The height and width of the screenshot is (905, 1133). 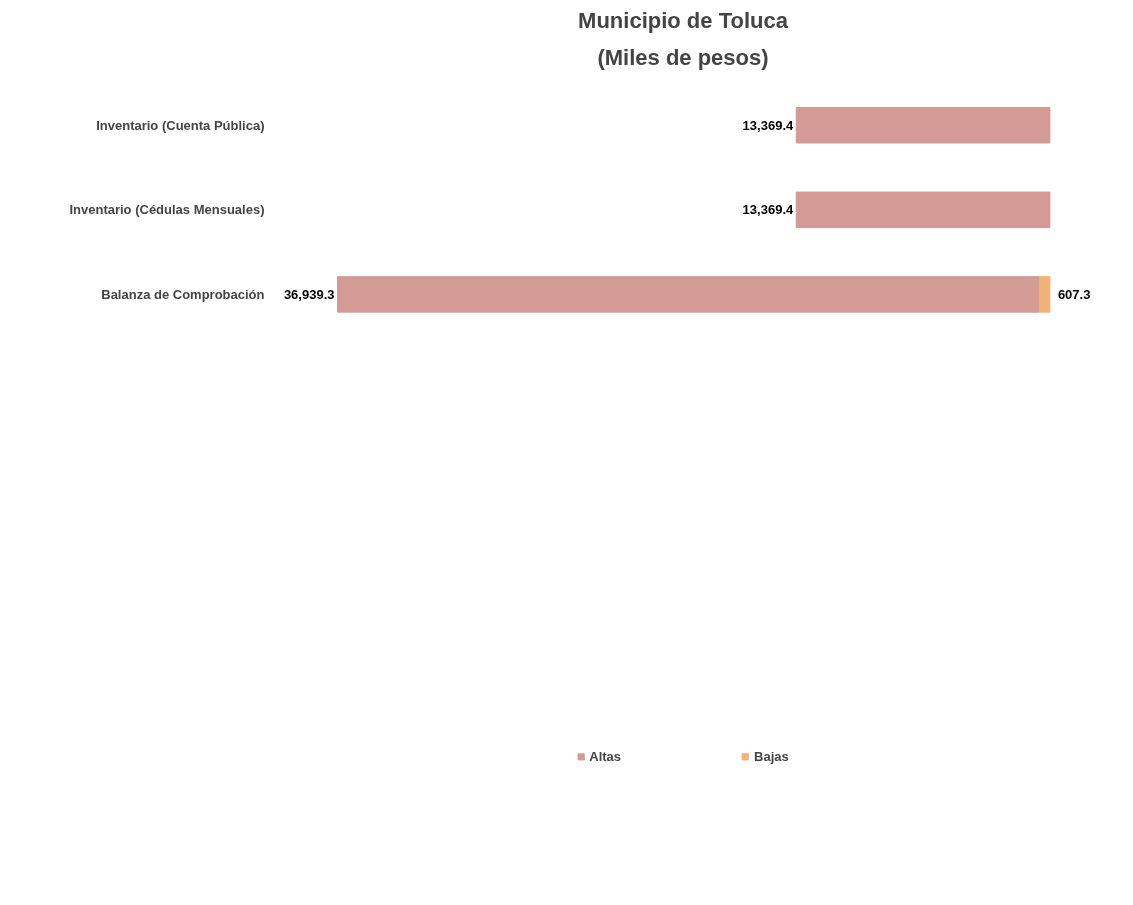 I want to click on data-label: 607.3, so click(x=1074, y=294).